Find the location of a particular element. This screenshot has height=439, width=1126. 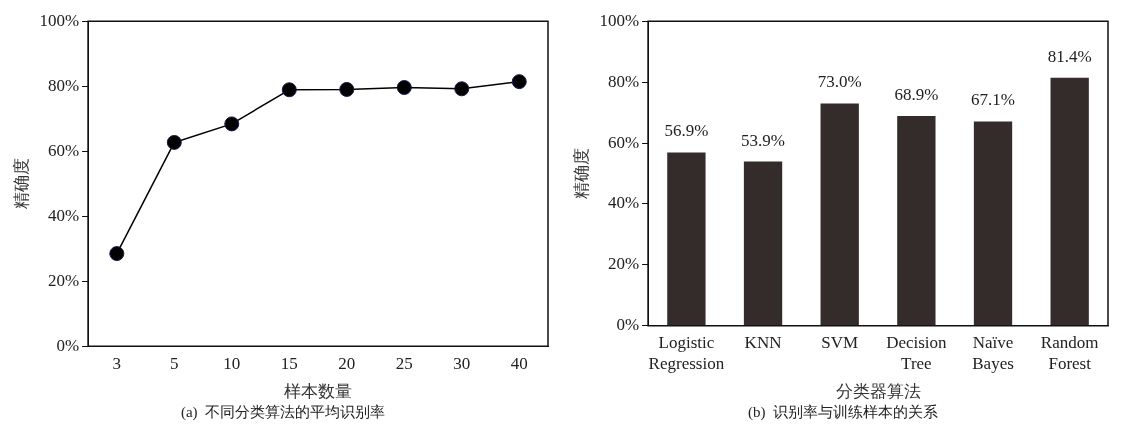

text: (b) 识别率与训练样本的关系 is located at coordinates (843, 412).